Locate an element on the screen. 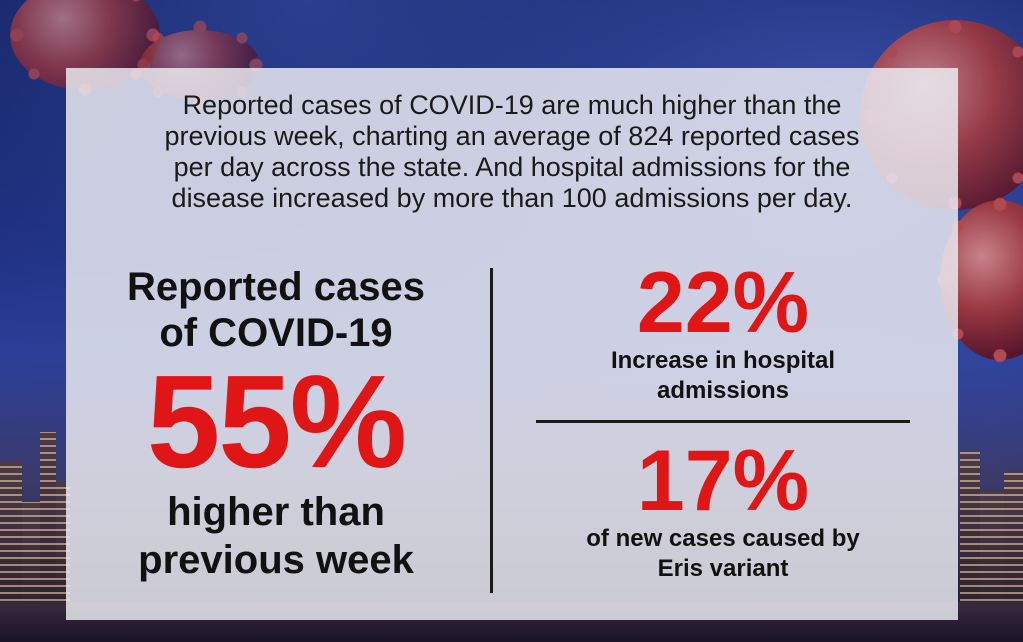  main-stat-sub-line1: higher than is located at coordinates (276, 512).